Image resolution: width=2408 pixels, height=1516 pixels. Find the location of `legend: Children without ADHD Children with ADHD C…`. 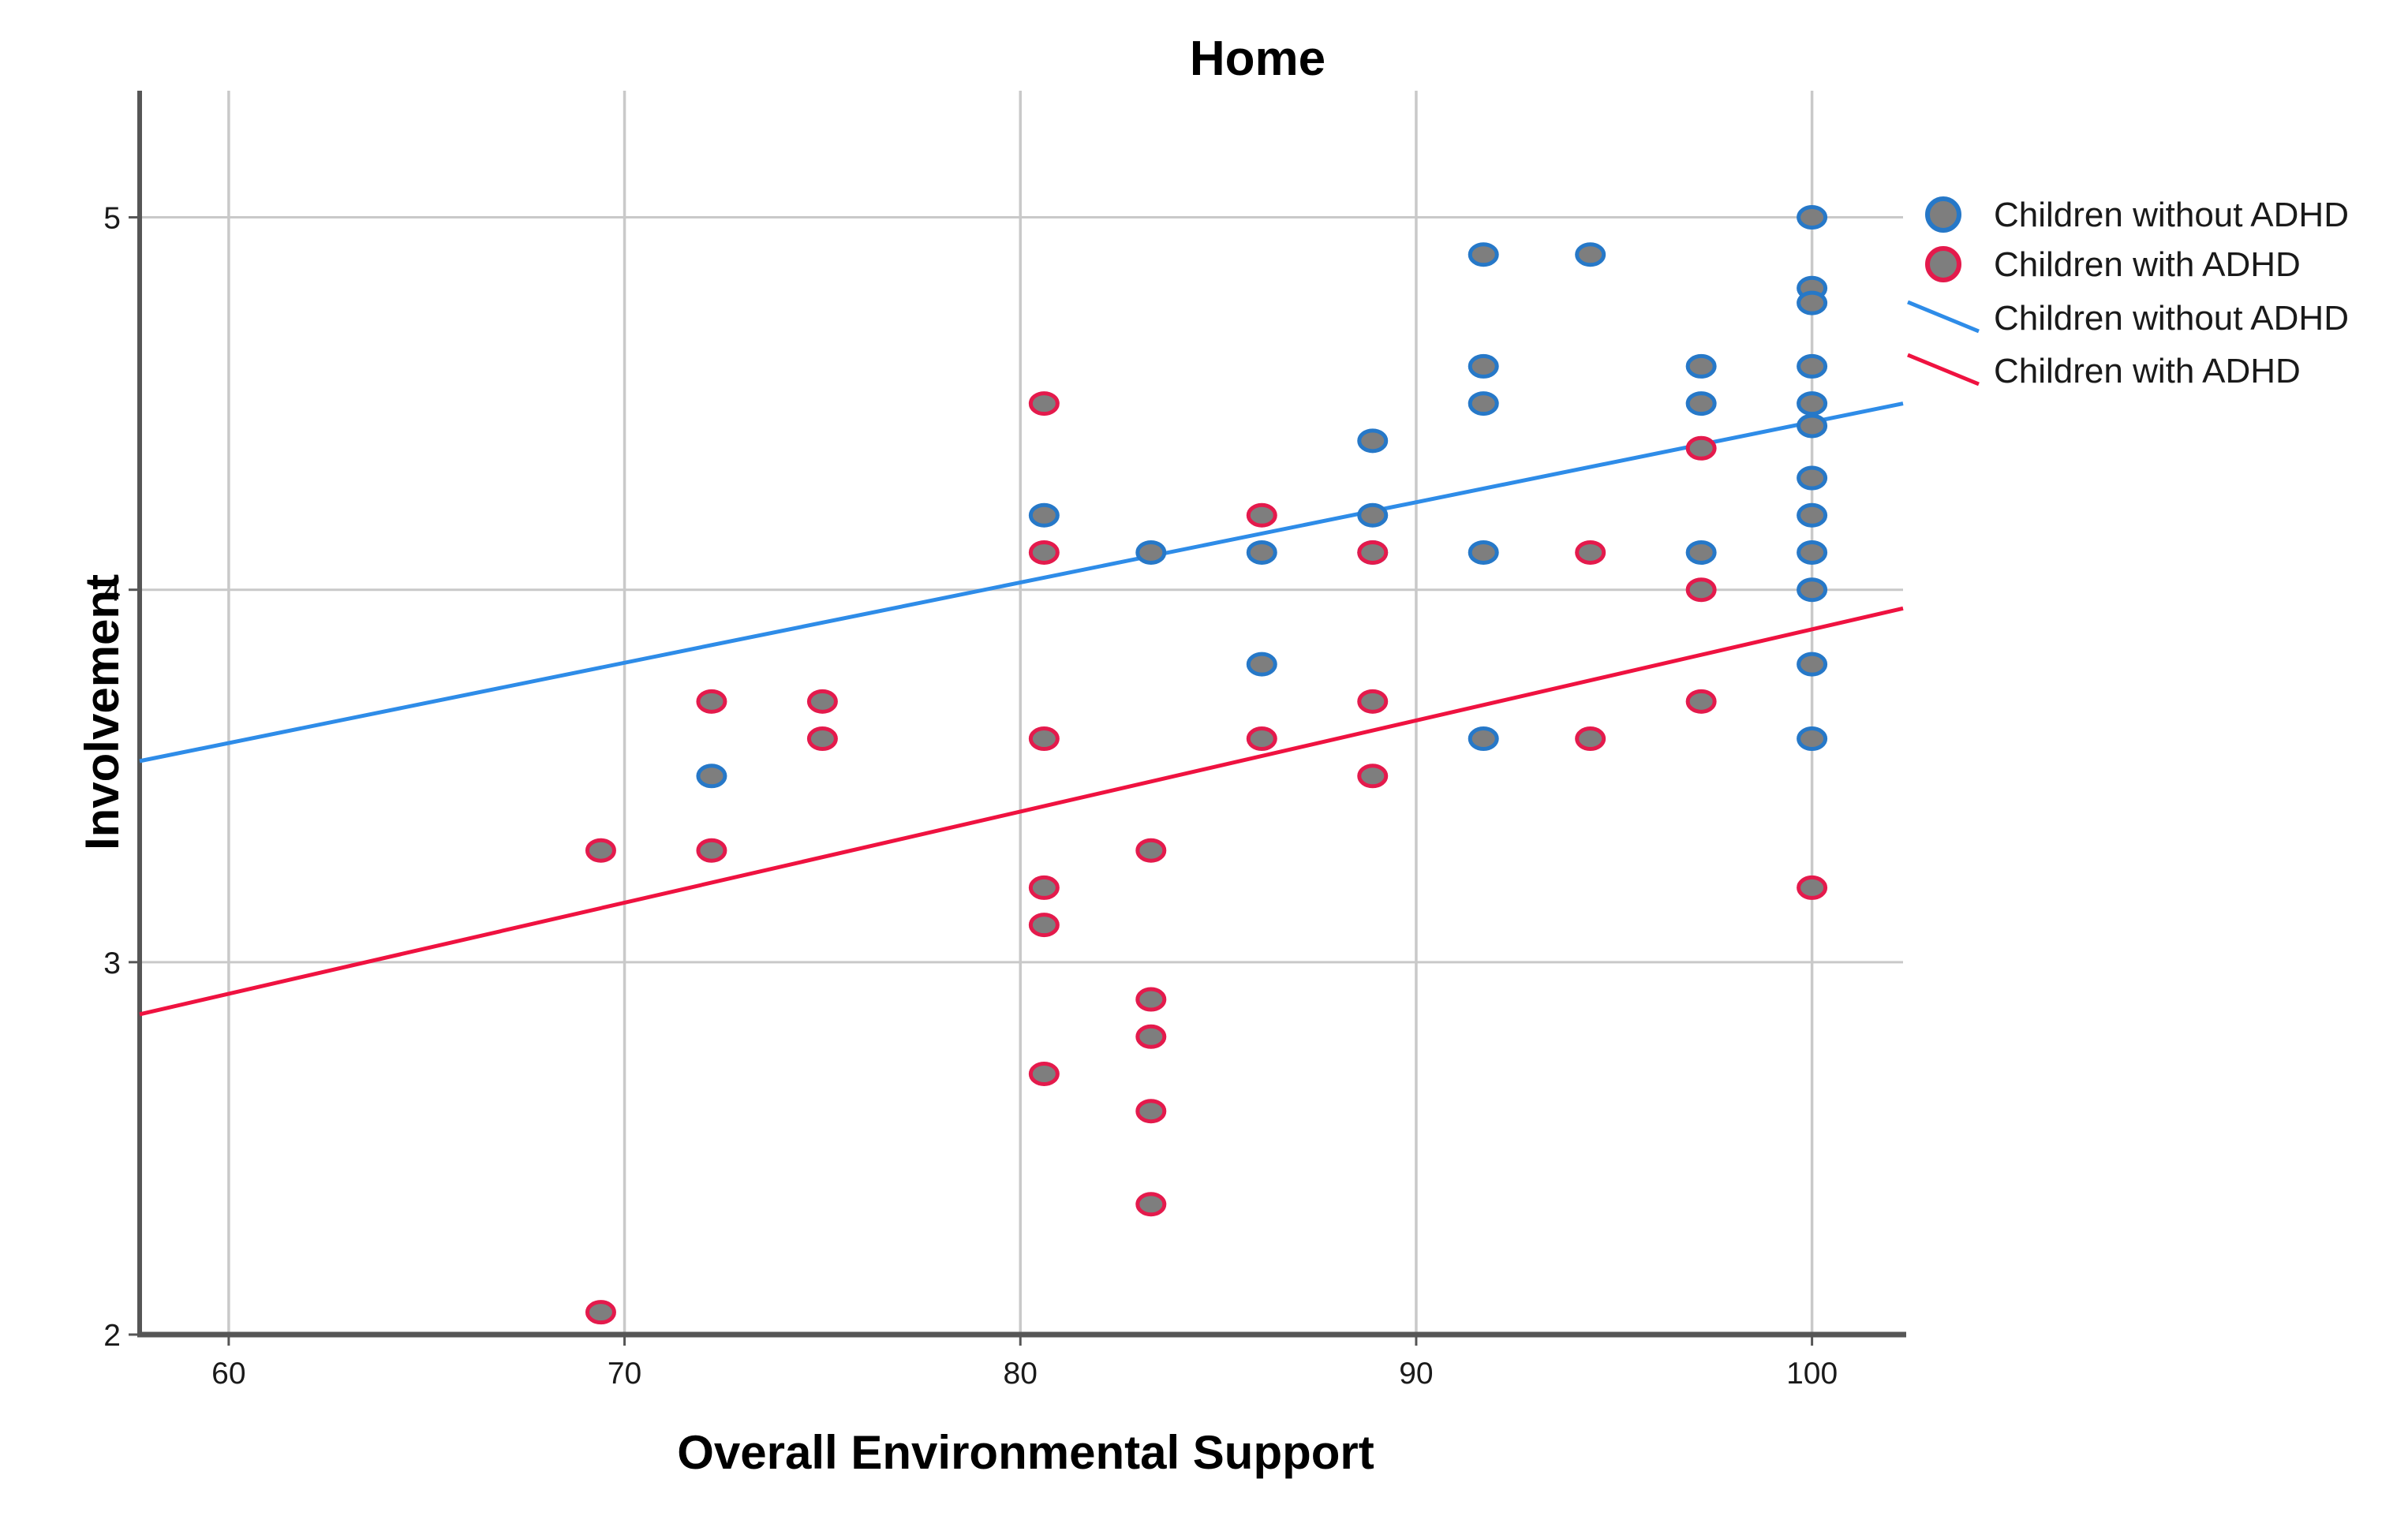

legend: Children without ADHD Children with ADHD C… is located at coordinates (2128, 293).